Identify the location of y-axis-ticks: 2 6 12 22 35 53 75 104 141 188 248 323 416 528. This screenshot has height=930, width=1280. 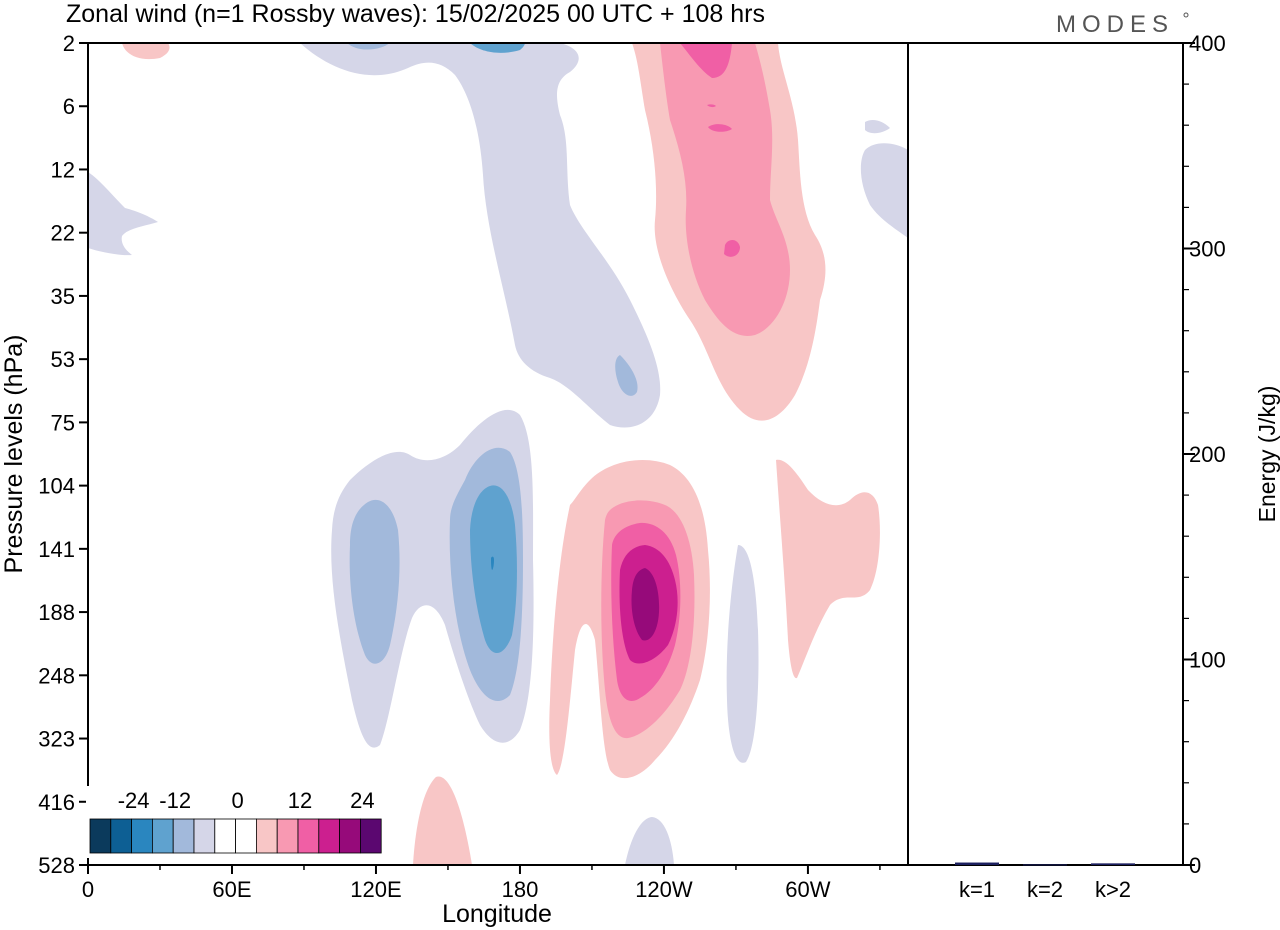
(63, 454).